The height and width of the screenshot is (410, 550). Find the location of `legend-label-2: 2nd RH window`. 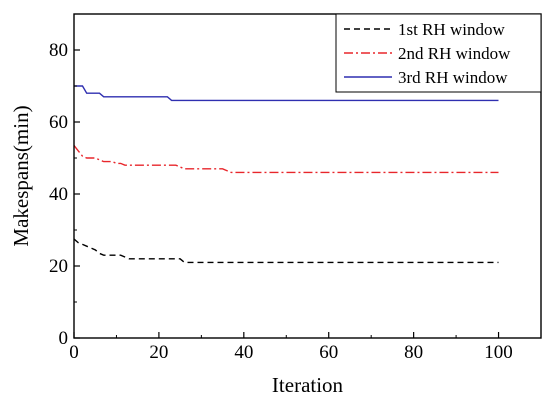

legend-label-2: 2nd RH window is located at coordinates (454, 53).